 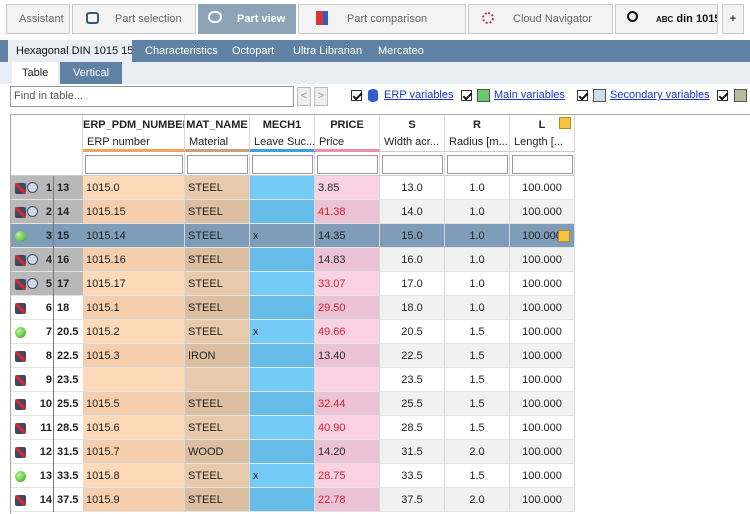 I want to click on erp-link-icon, so click(x=32, y=259).